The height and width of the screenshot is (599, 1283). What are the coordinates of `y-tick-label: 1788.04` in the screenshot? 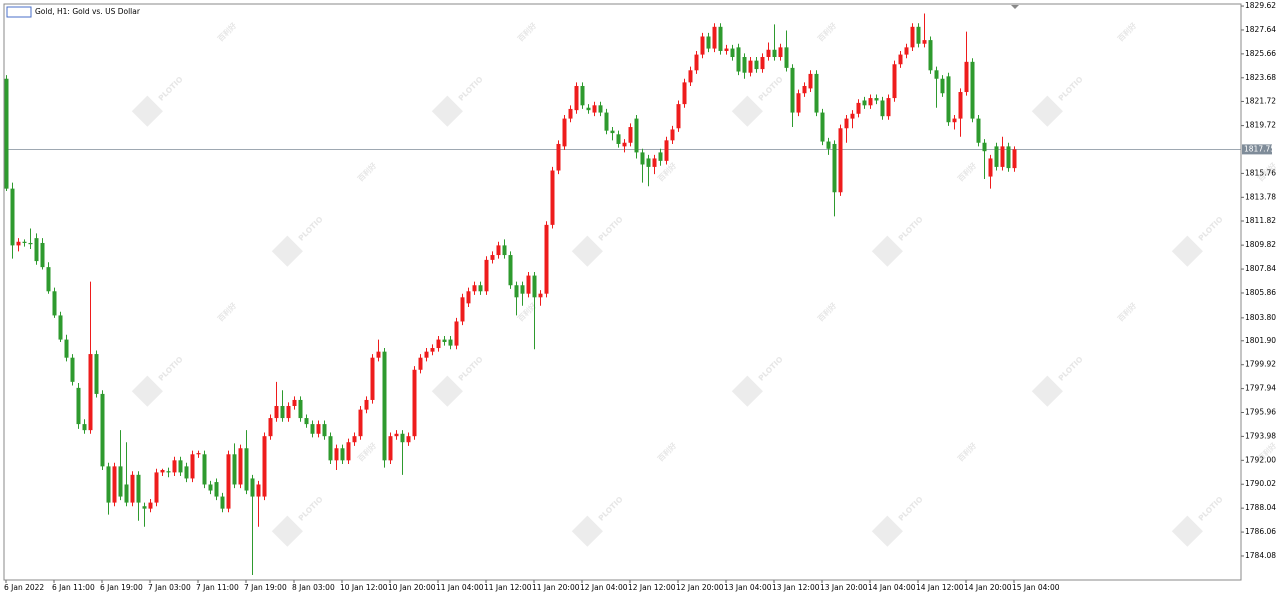 It's located at (1260, 507).